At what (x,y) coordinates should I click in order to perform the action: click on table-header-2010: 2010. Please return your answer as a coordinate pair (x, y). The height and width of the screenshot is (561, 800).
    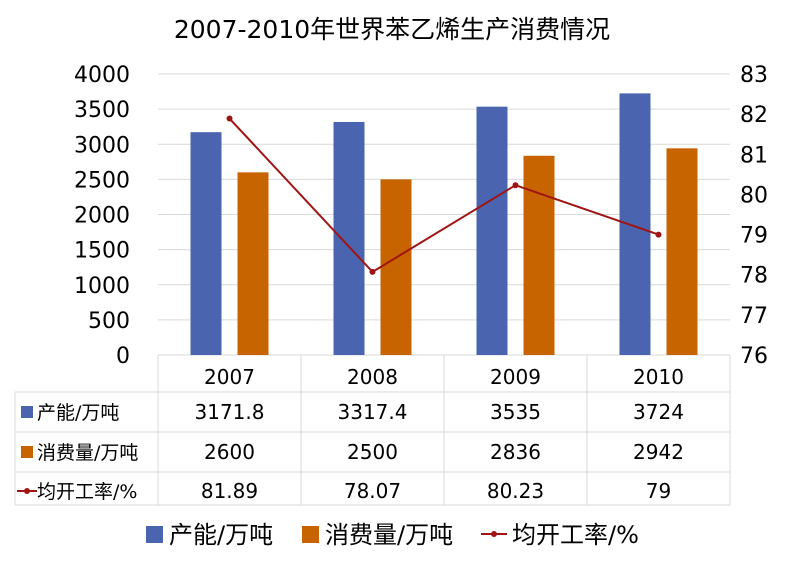
    Looking at the image, I should click on (658, 377).